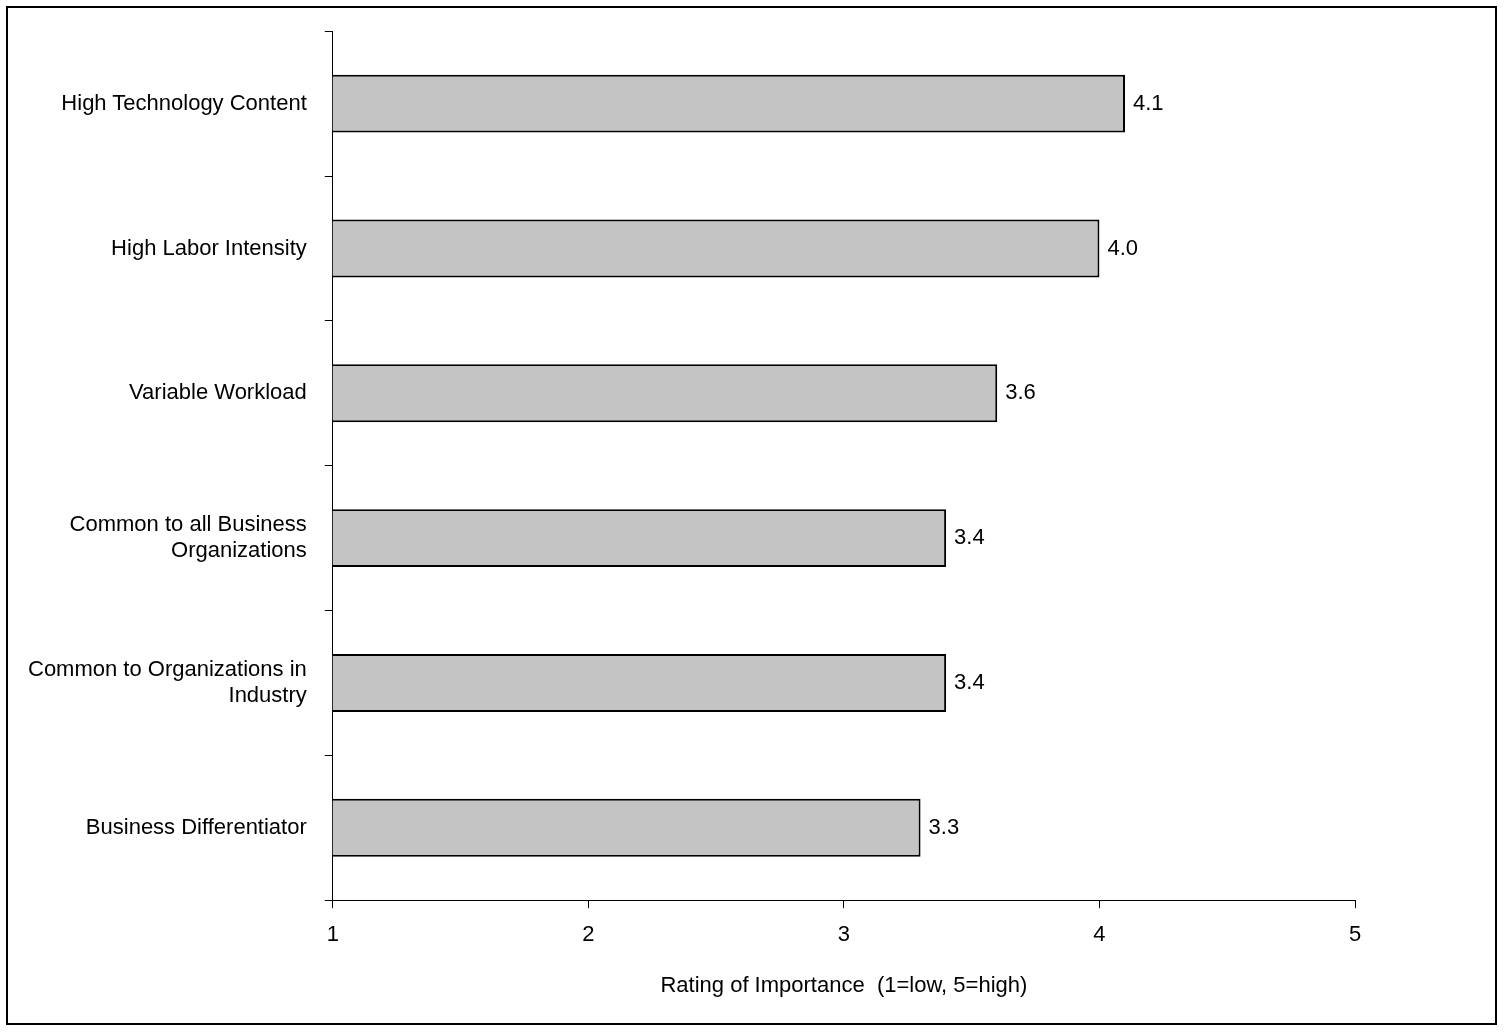 The image size is (1505, 1033). I want to click on data-label: 3.6, so click(1020, 392).